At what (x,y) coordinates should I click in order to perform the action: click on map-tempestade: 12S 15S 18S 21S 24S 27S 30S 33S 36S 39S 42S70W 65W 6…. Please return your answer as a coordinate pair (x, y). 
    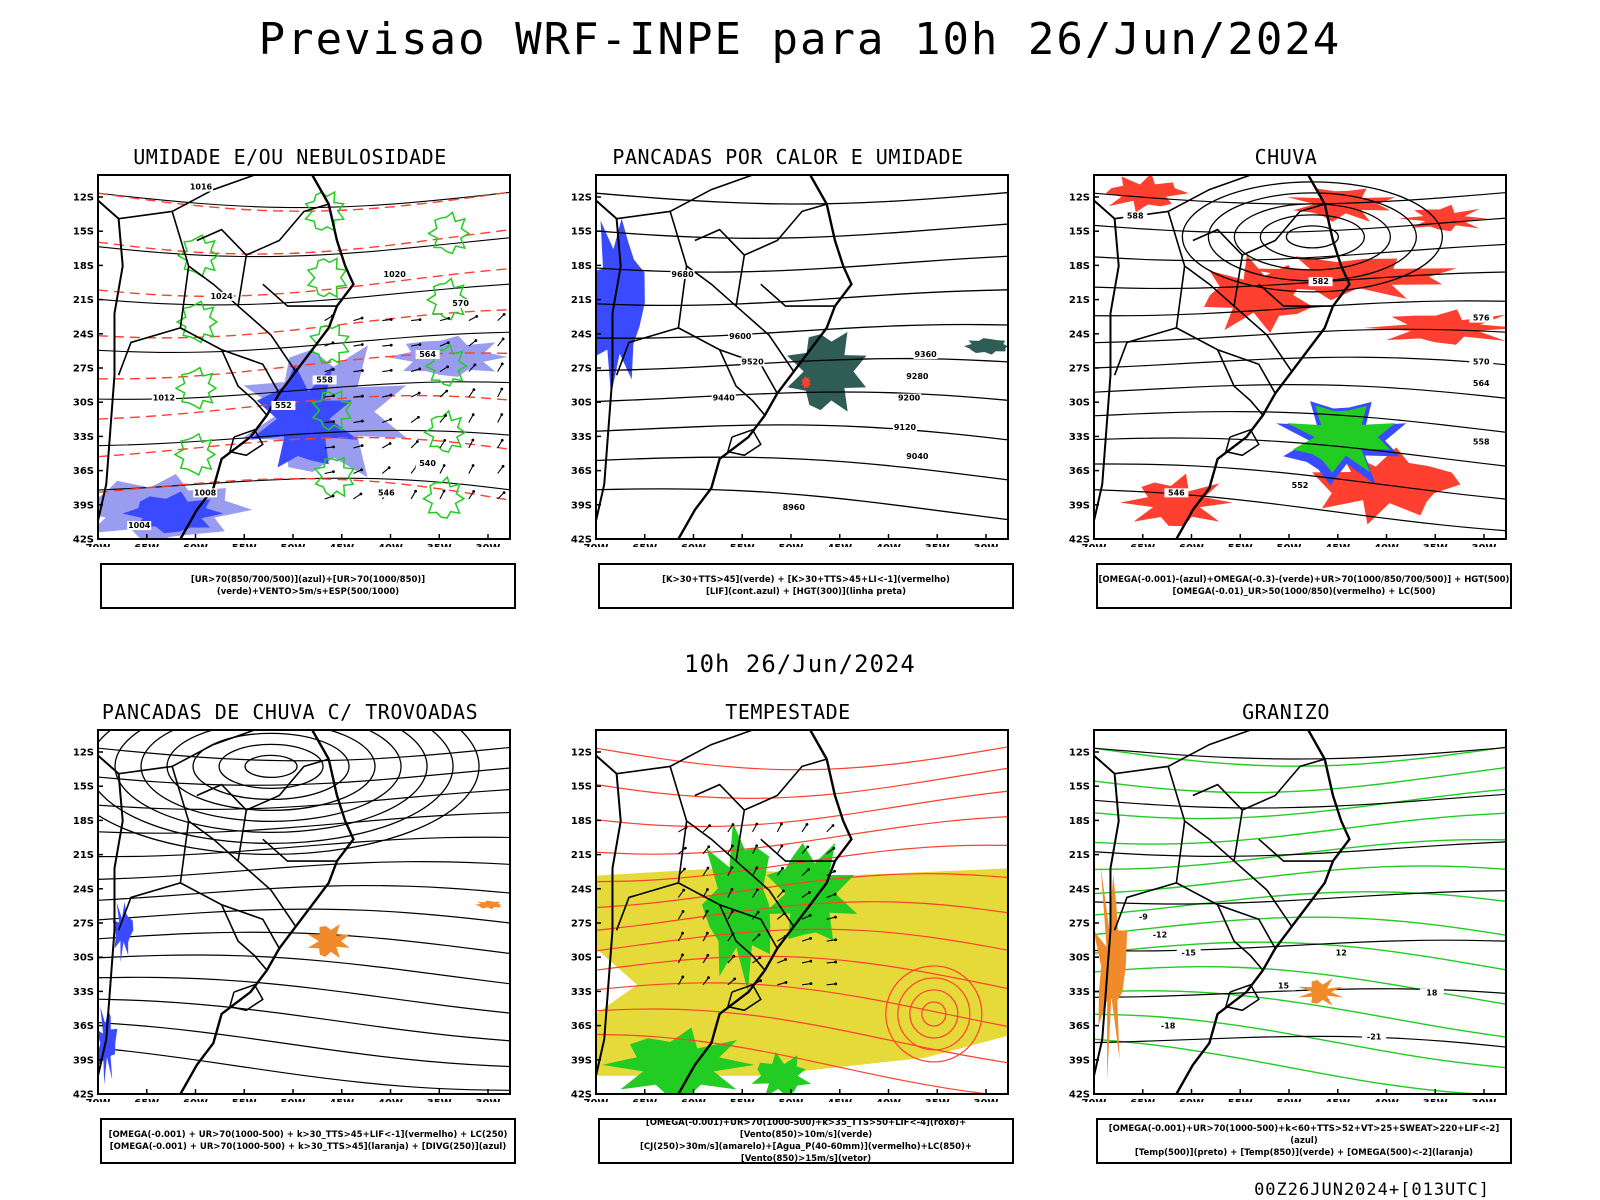
    Looking at the image, I should click on (788, 912).